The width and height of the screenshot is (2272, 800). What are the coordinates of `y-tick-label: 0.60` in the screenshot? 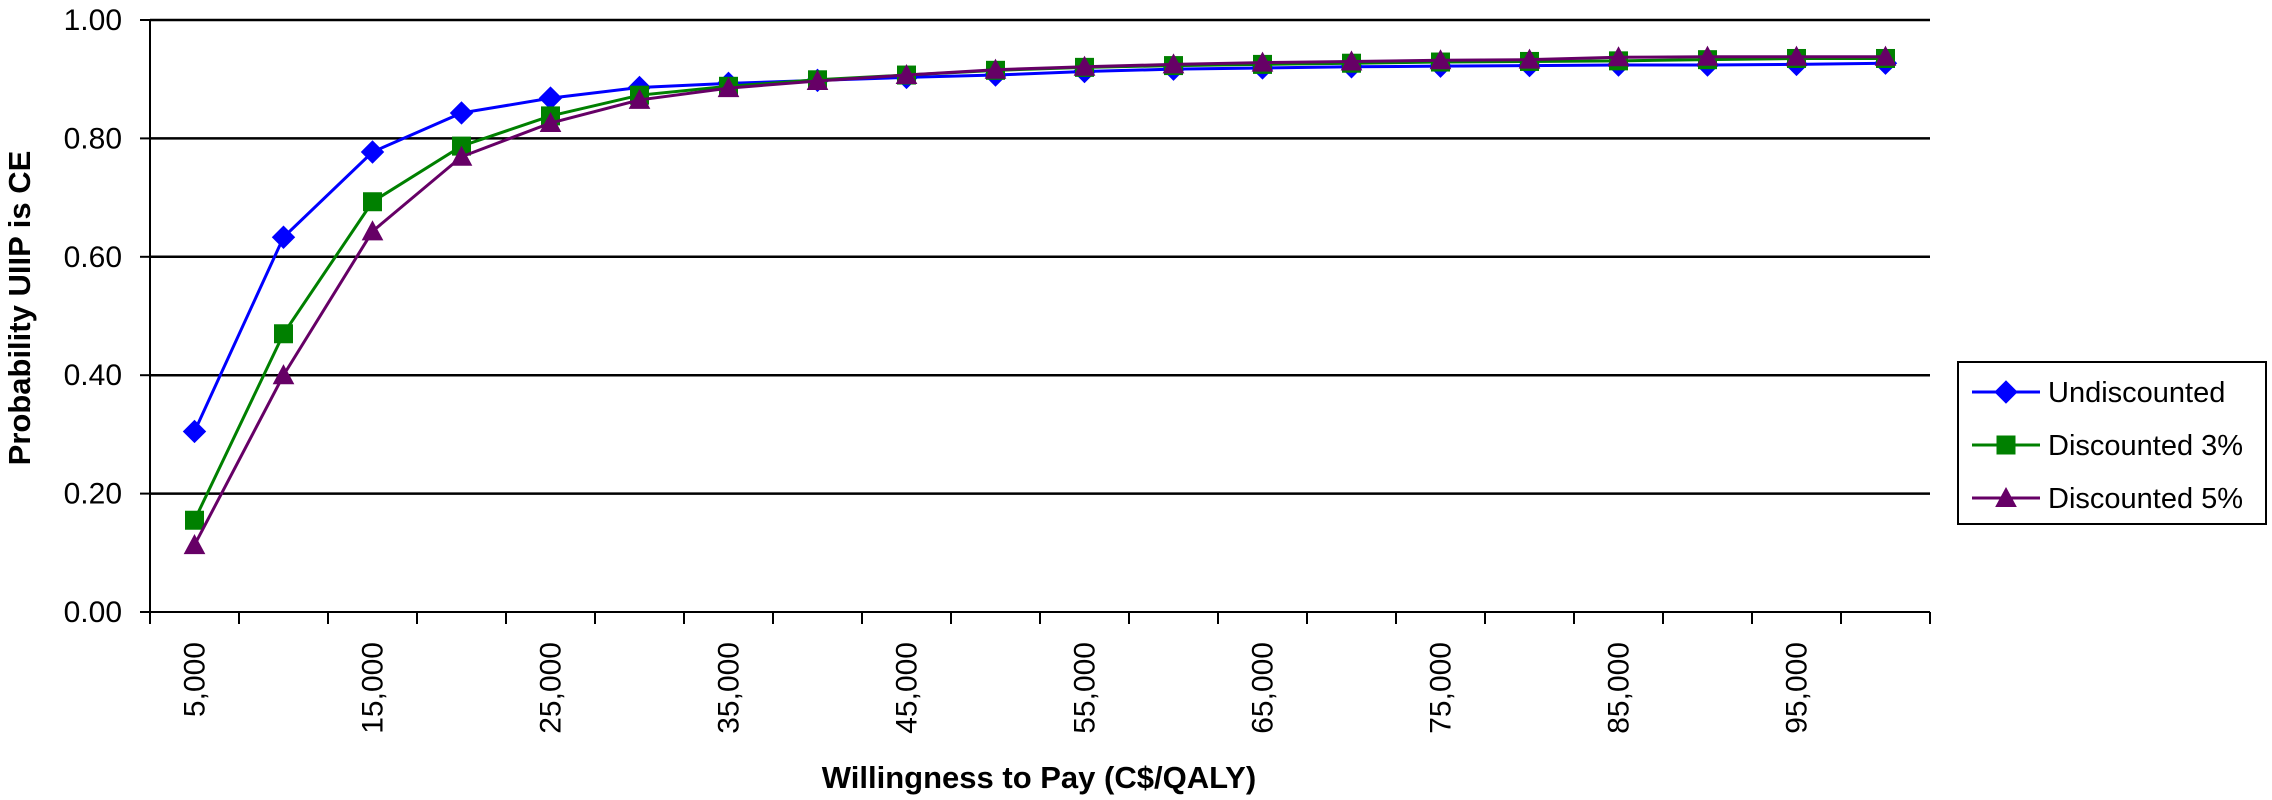 It's located at (93, 257).